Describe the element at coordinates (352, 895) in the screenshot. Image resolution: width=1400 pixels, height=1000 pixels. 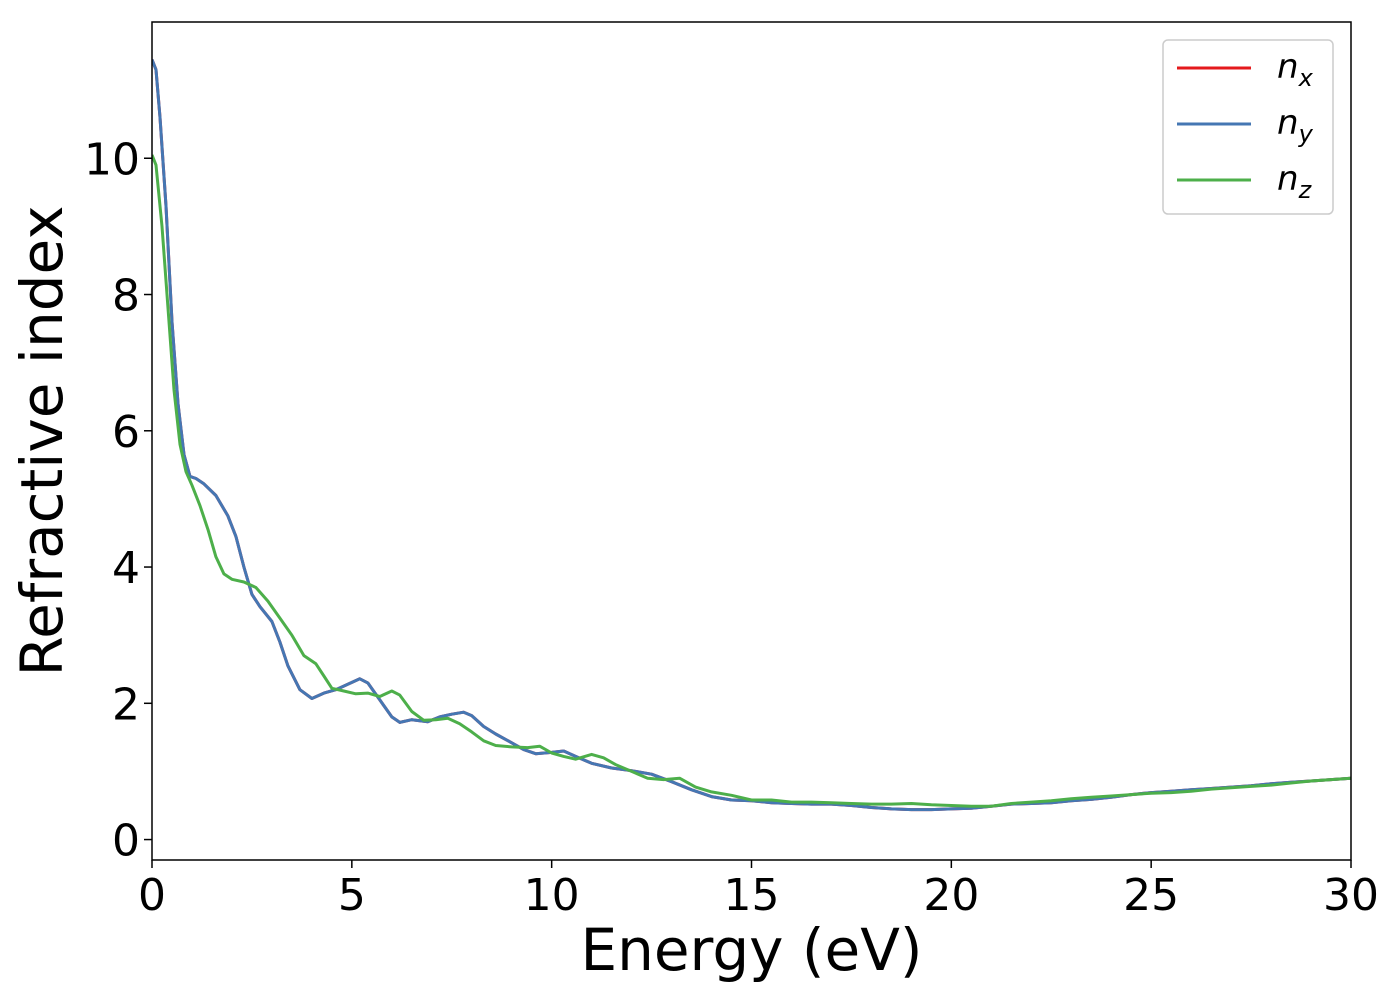
I see `x-tick-label: 5` at that location.